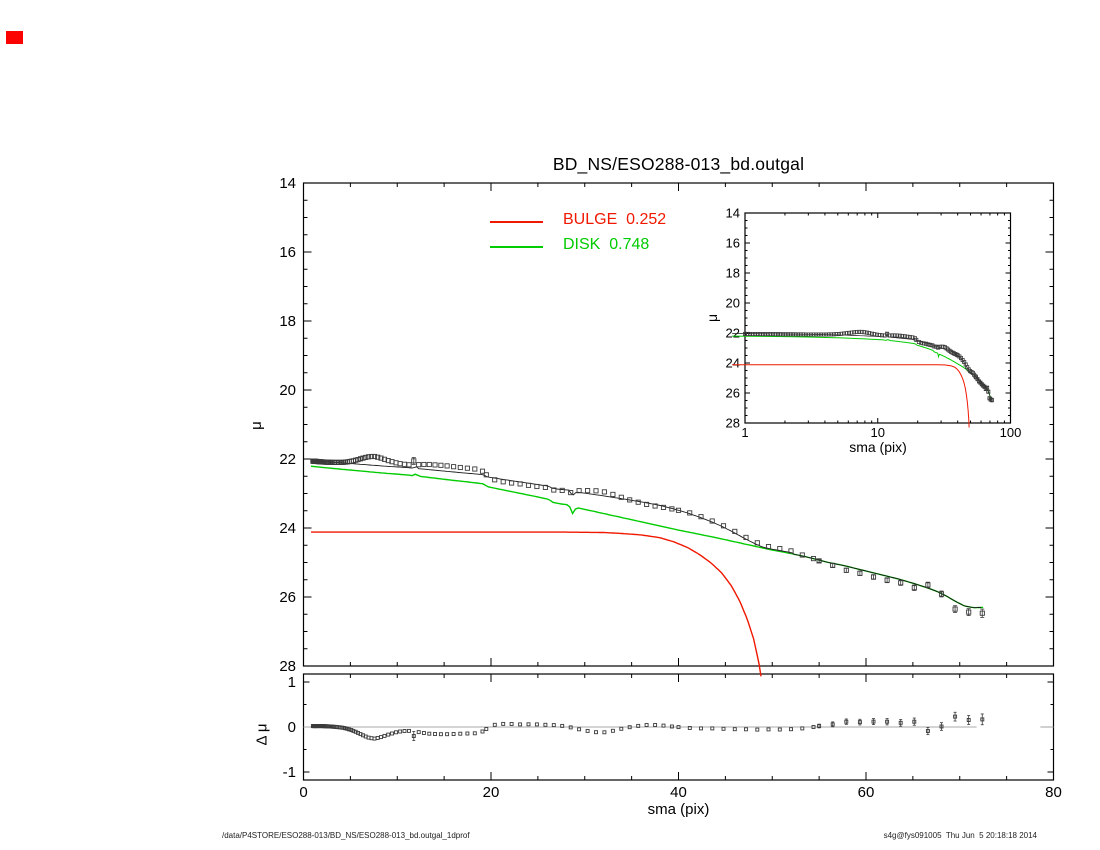 This screenshot has width=1100, height=850. Describe the element at coordinates (712, 318) in the screenshot. I see `inset-y-axis-title: μ` at that location.